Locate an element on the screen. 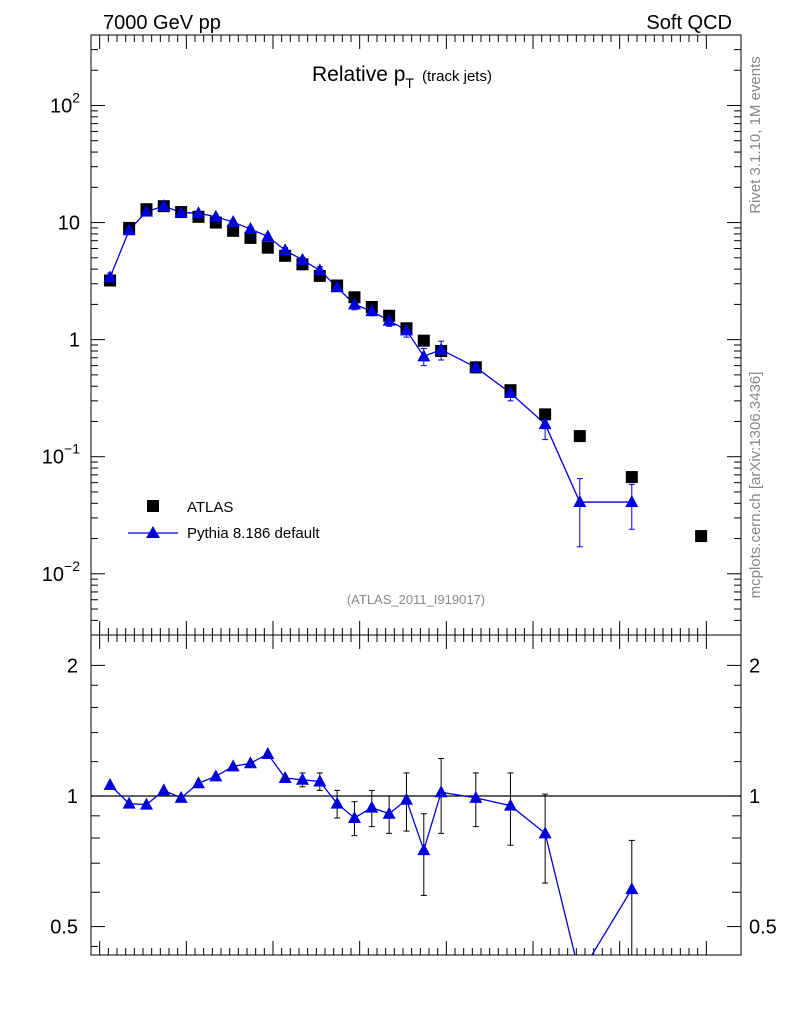 This screenshot has height=1024, width=786. legend-atlas-label: ATLAS is located at coordinates (210, 507).